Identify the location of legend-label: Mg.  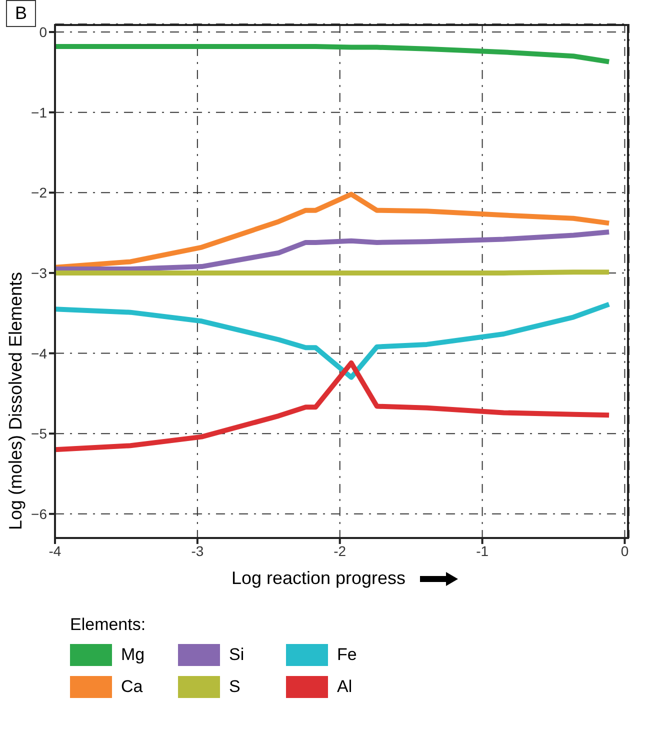
(133, 655).